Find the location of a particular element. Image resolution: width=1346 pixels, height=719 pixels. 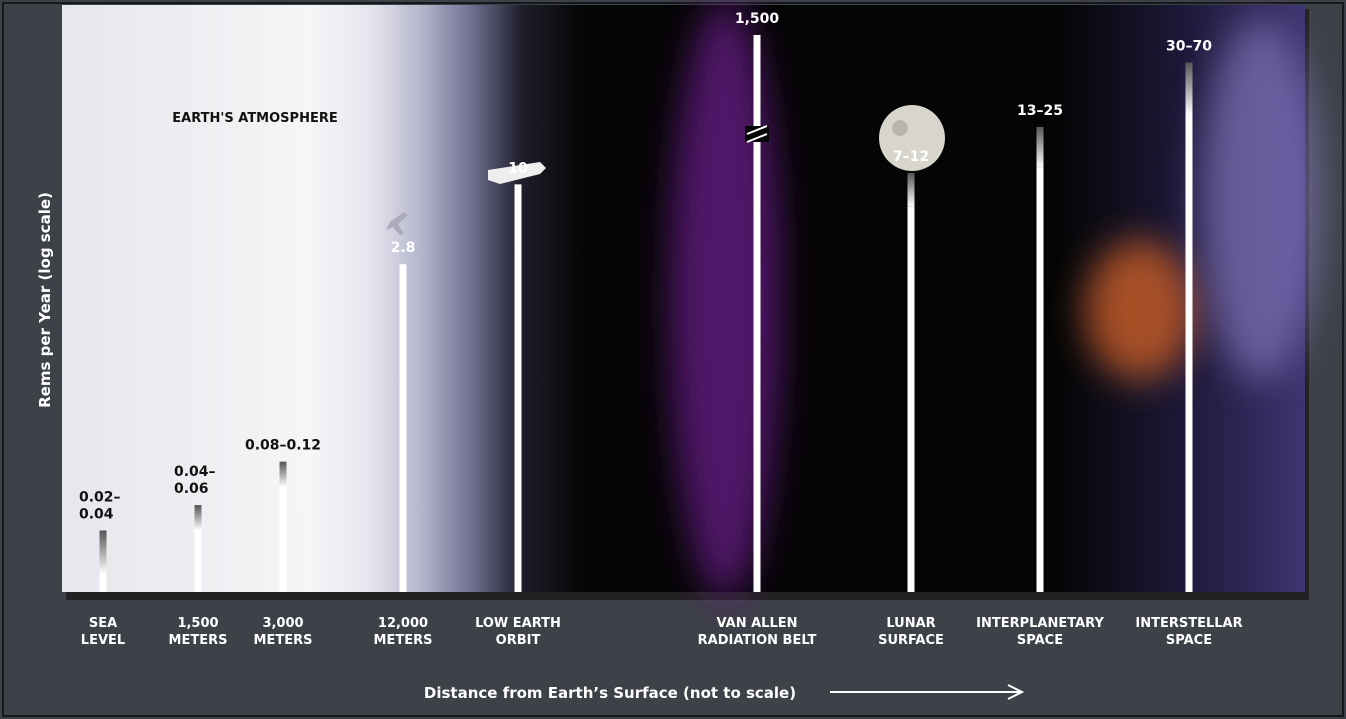

shuttle-icon is located at coordinates (517, 173).